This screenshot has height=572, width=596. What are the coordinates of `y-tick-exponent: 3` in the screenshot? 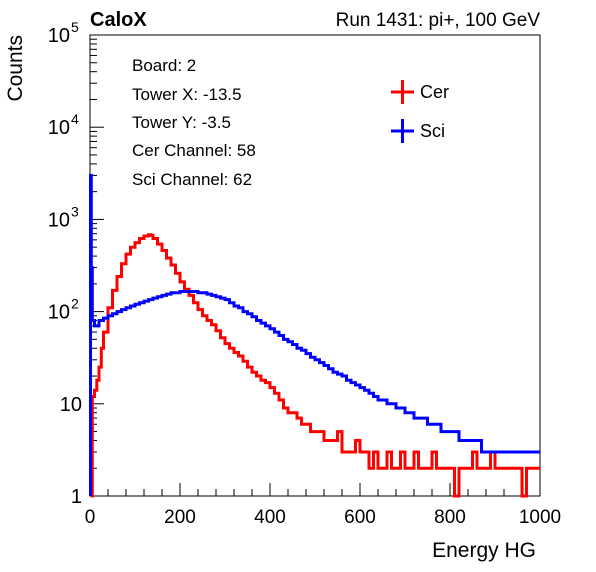 It's located at (75, 211).